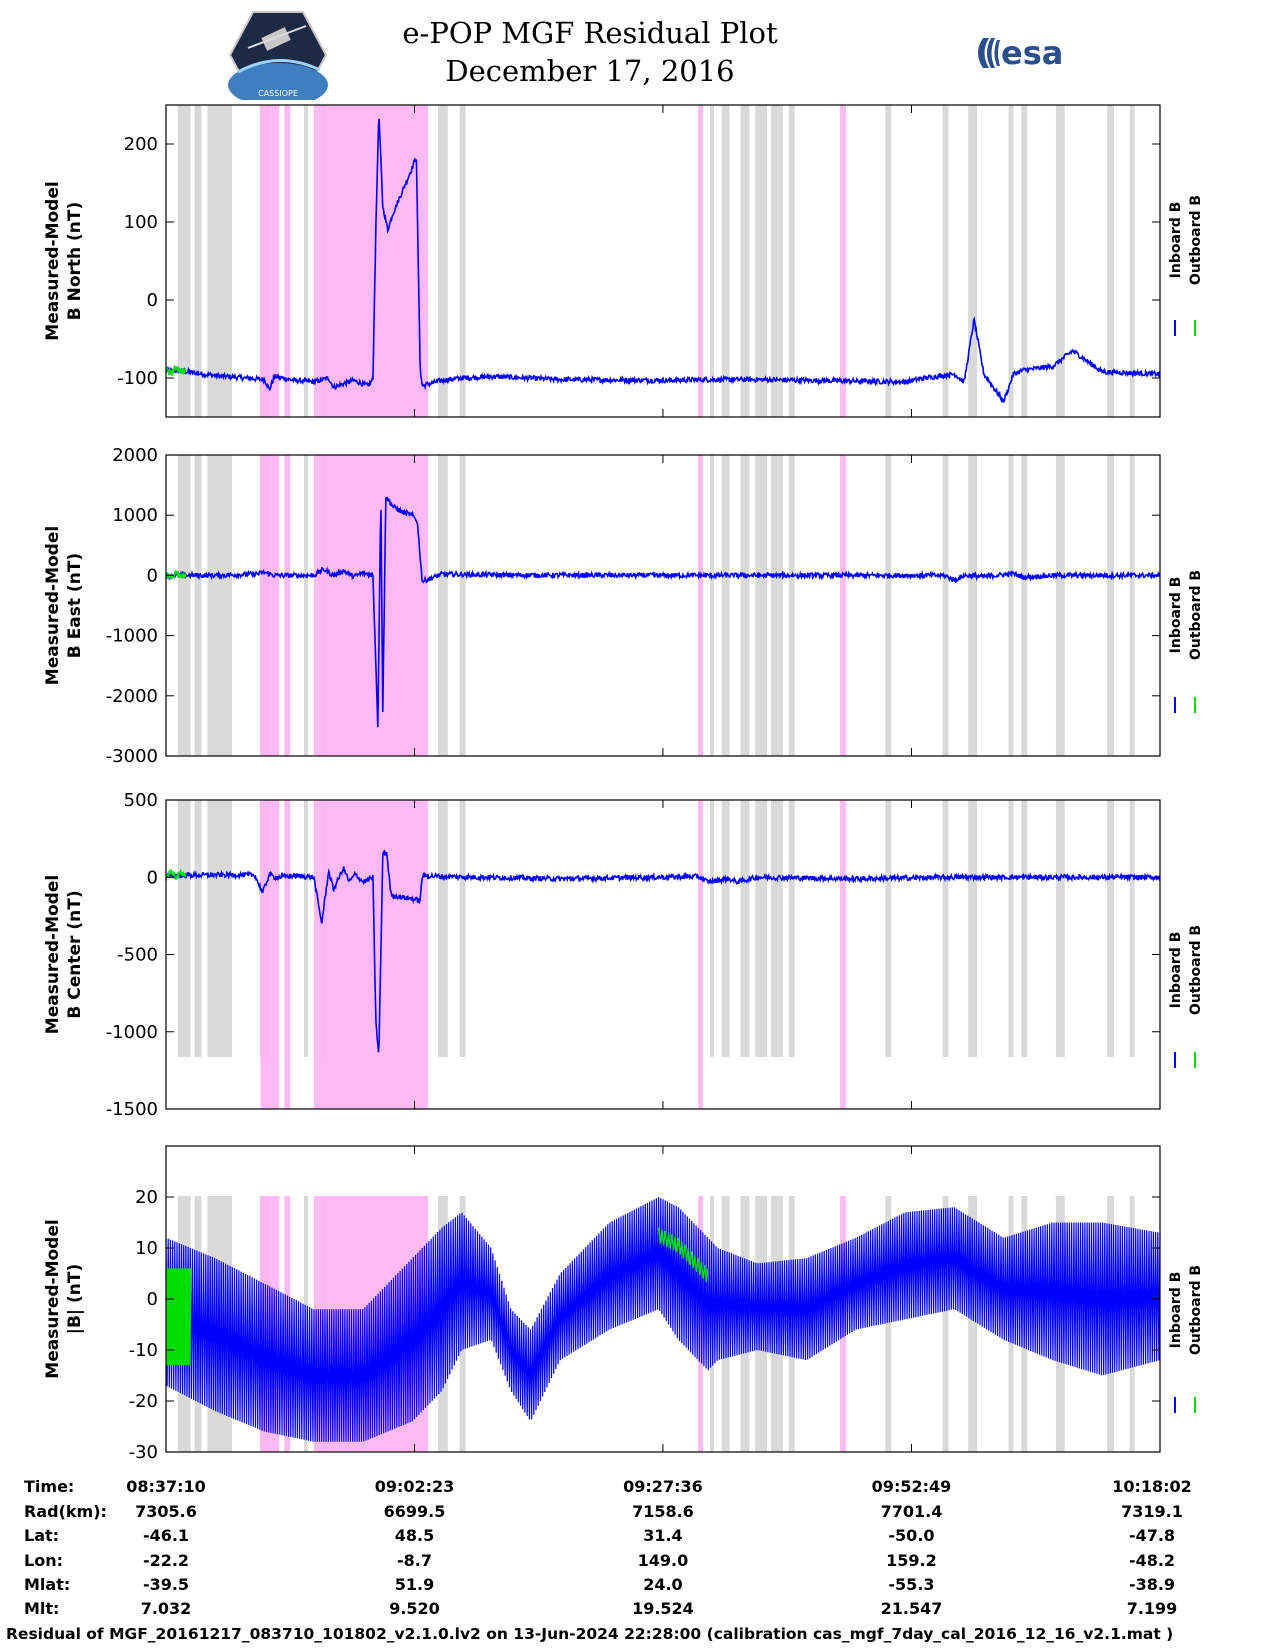  Describe the element at coordinates (590, 33) in the screenshot. I see `title-line-1: e-POP MGF Residual Plot` at that location.